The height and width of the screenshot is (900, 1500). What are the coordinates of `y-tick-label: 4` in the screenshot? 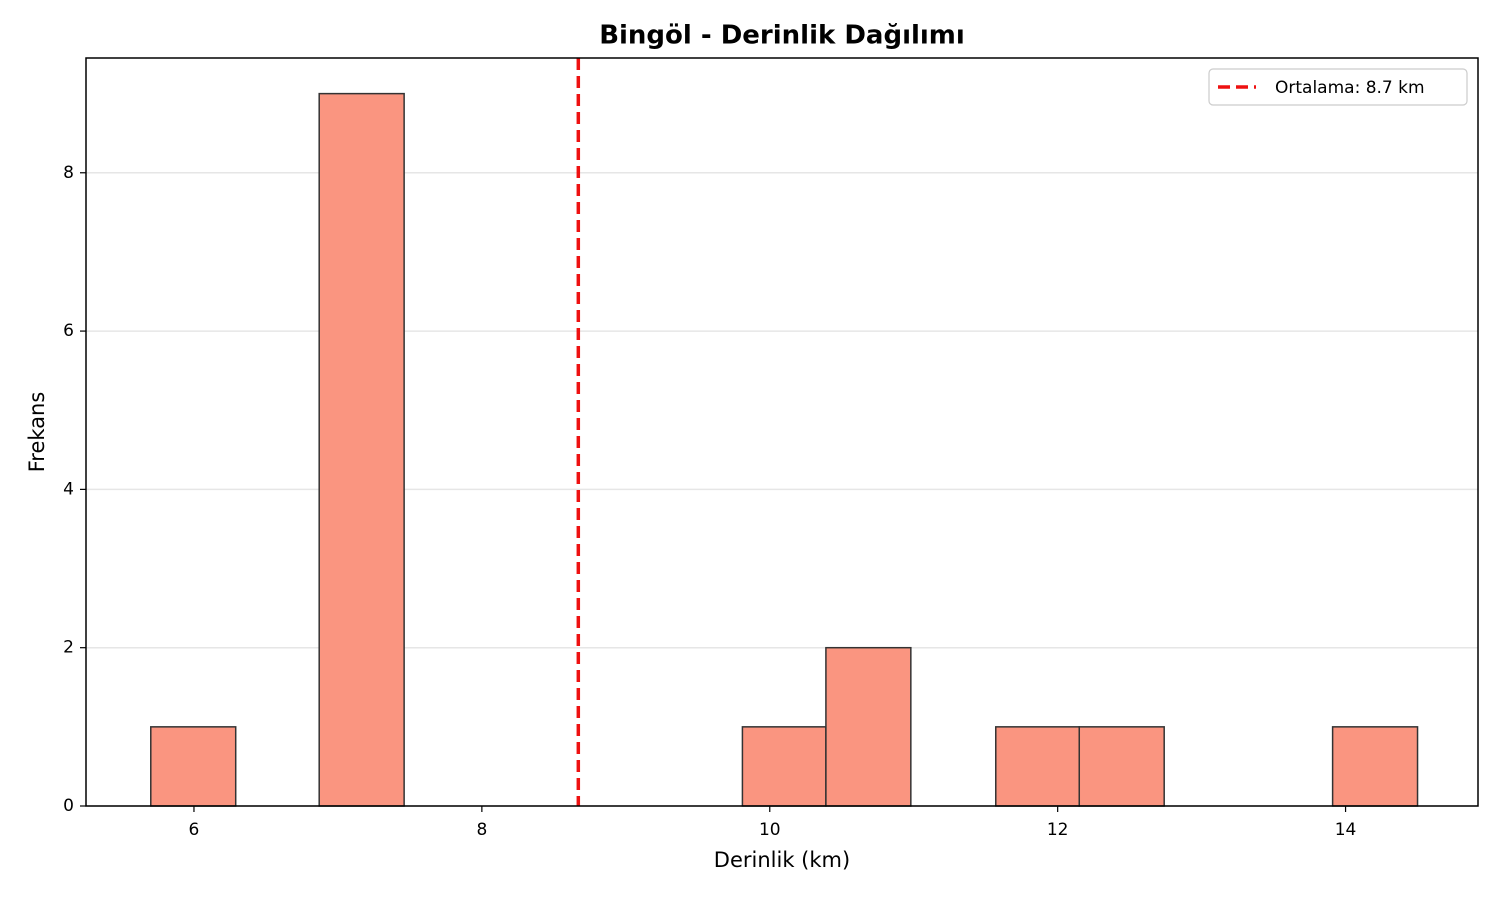 It's located at (68, 489).